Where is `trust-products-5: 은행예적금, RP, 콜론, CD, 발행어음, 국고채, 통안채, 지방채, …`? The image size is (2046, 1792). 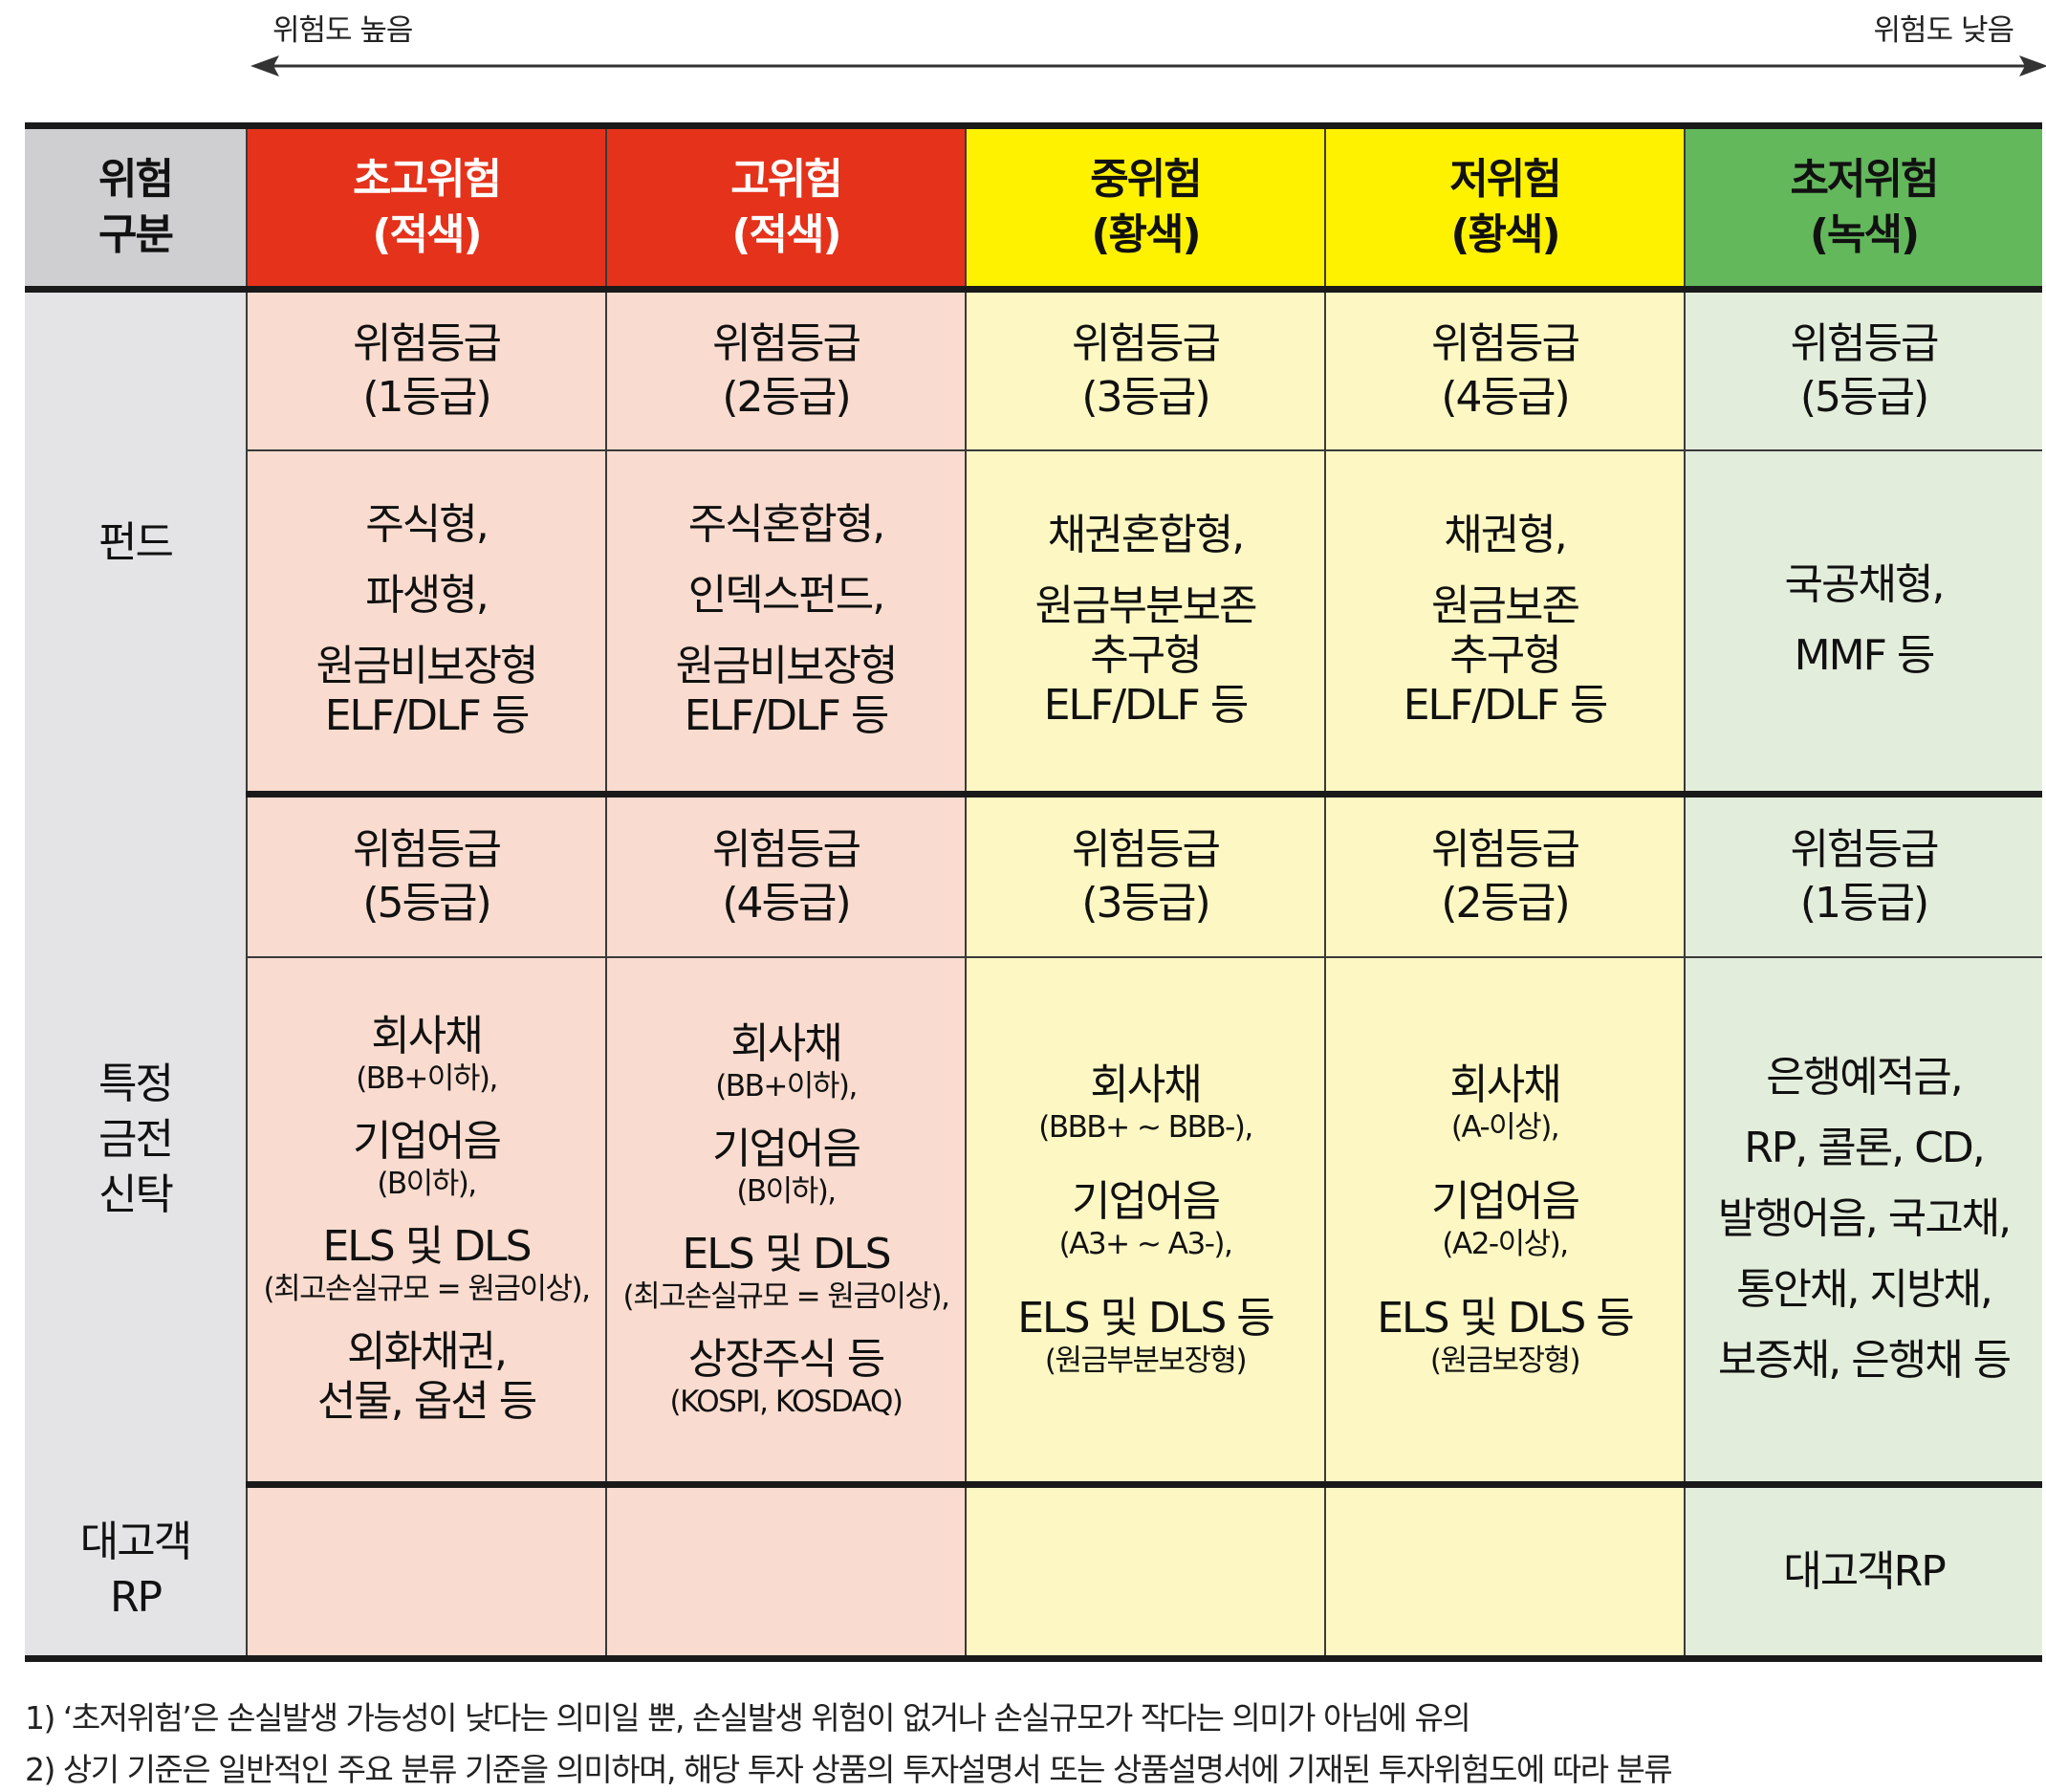 trust-products-5: 은행예적금, RP, 콜론, CD, 발행어음, 국고채, 통안채, 지방채, … is located at coordinates (1863, 1221).